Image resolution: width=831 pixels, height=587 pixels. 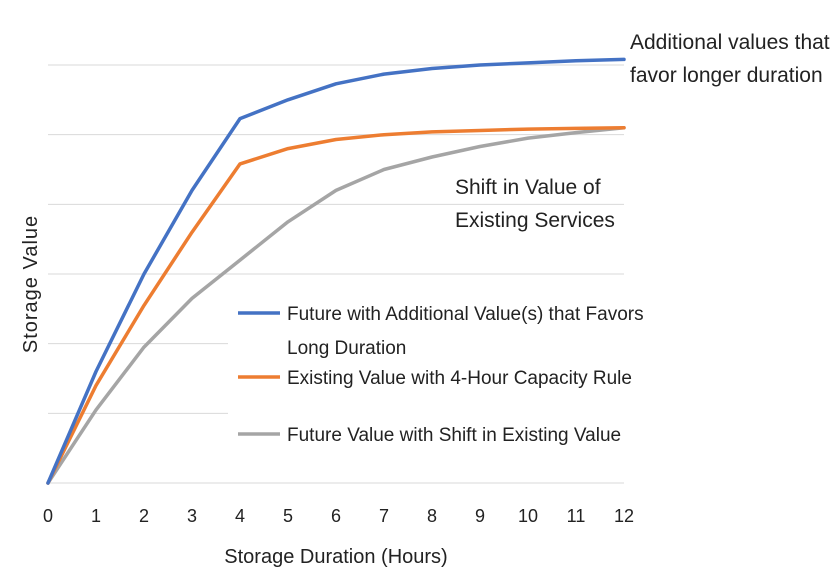 I want to click on x-tick-label: 9, so click(x=480, y=516).